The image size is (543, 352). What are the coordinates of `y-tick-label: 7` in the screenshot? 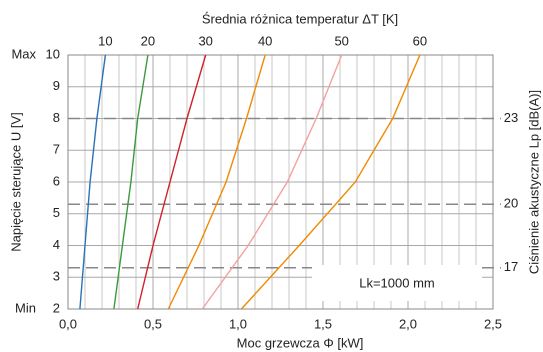 It's located at (56, 149).